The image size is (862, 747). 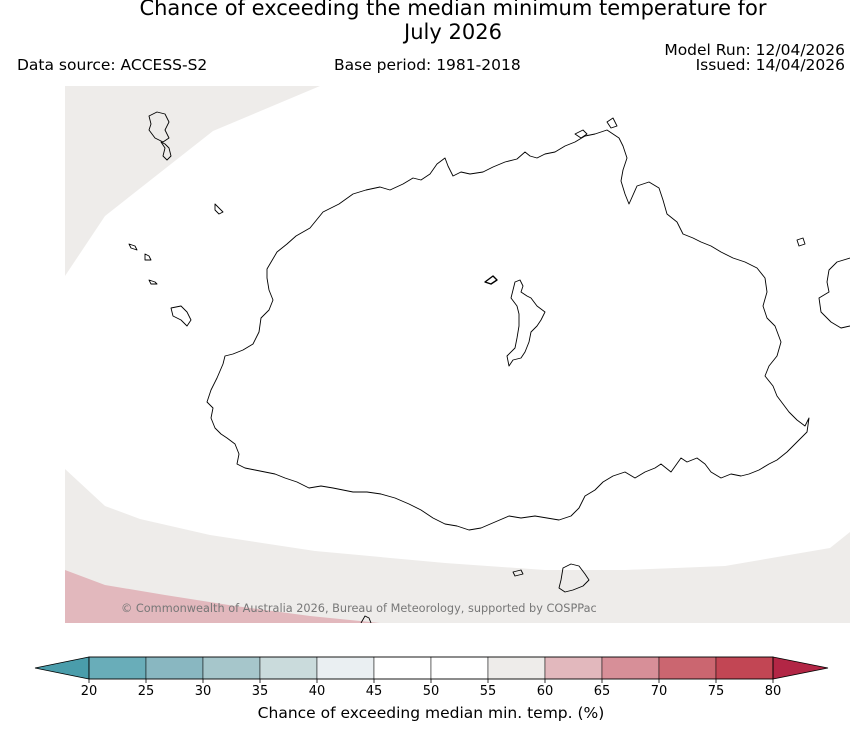 I want to click on colorbar-tick-label: 75, so click(x=716, y=691).